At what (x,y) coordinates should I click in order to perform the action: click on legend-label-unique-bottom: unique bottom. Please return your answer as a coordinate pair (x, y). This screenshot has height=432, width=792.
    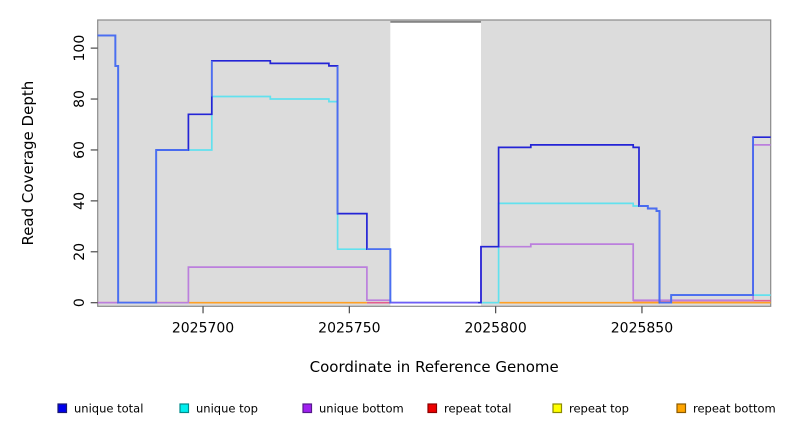
    Looking at the image, I should click on (361, 409).